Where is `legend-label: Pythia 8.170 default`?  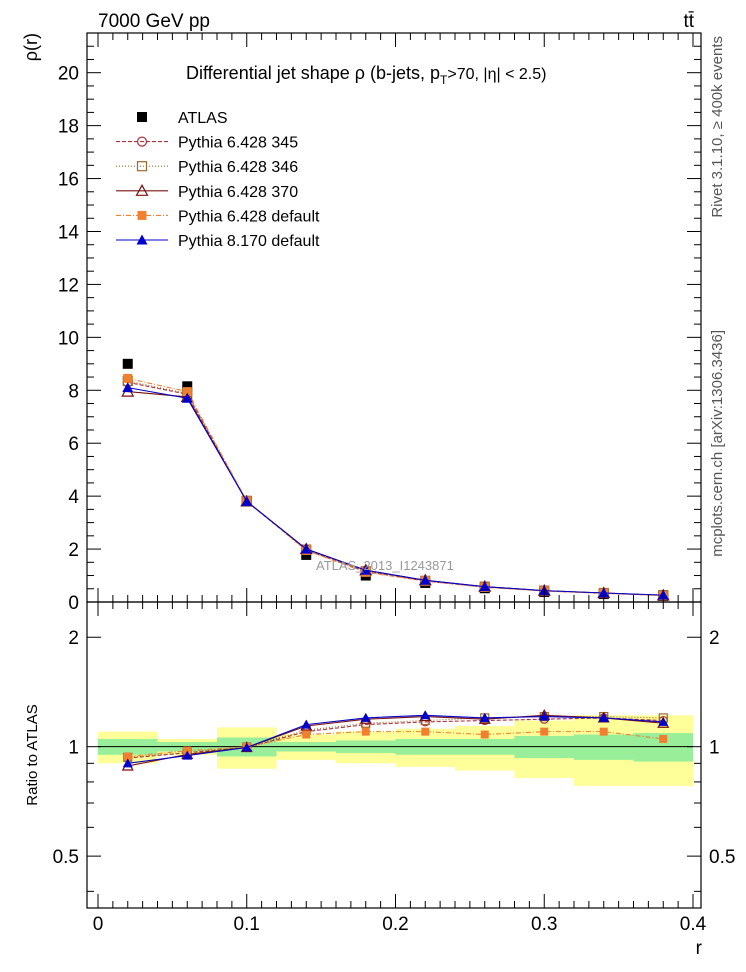
legend-label: Pythia 8.170 default is located at coordinates (249, 241).